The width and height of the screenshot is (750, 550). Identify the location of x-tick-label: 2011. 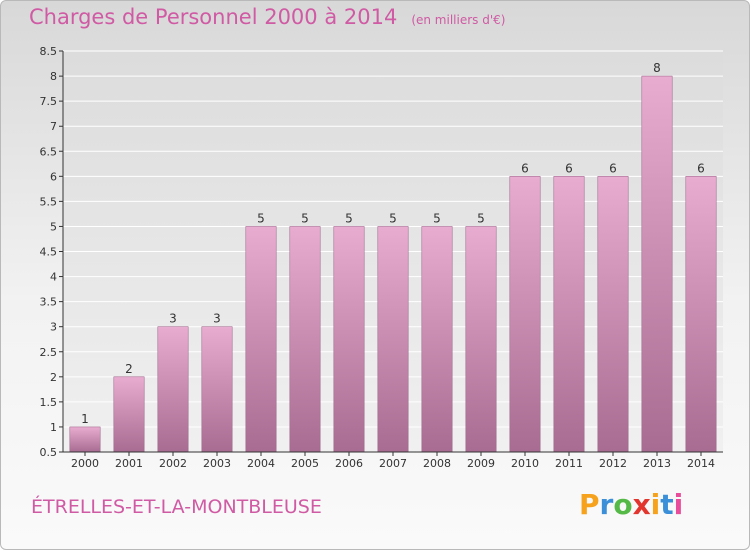
(569, 463).